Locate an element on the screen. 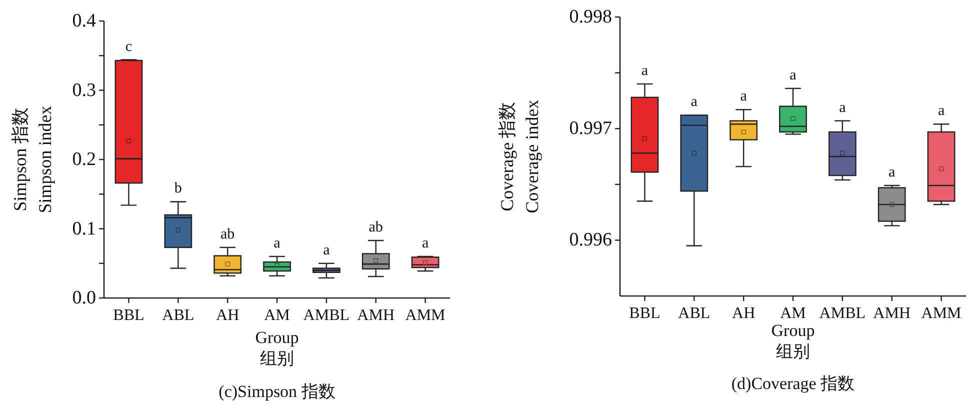  y-tick-label: 0.998 is located at coordinates (590, 17).